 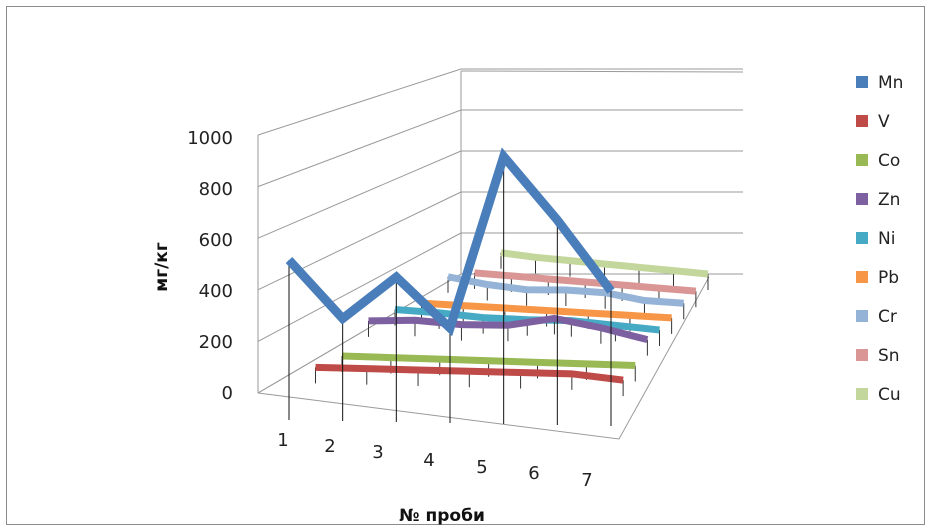 I want to click on legend-swatch-mn, so click(x=862, y=82).